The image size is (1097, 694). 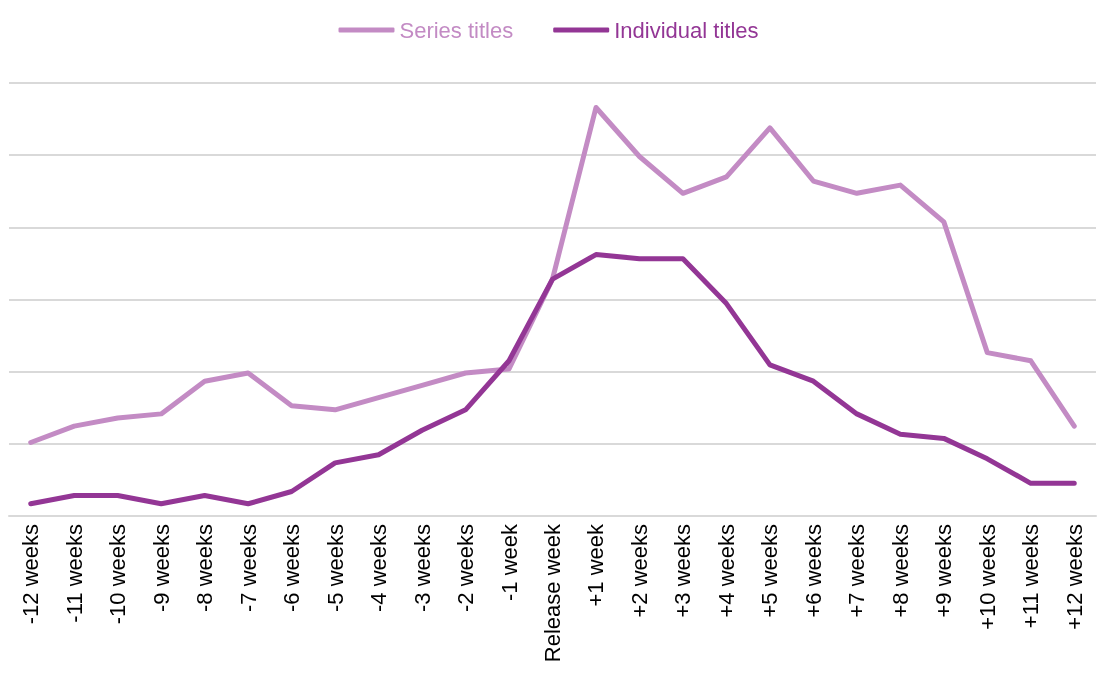 What do you see at coordinates (639, 571) in the screenshot?
I see `x-tick-label: +2 weeks` at bounding box center [639, 571].